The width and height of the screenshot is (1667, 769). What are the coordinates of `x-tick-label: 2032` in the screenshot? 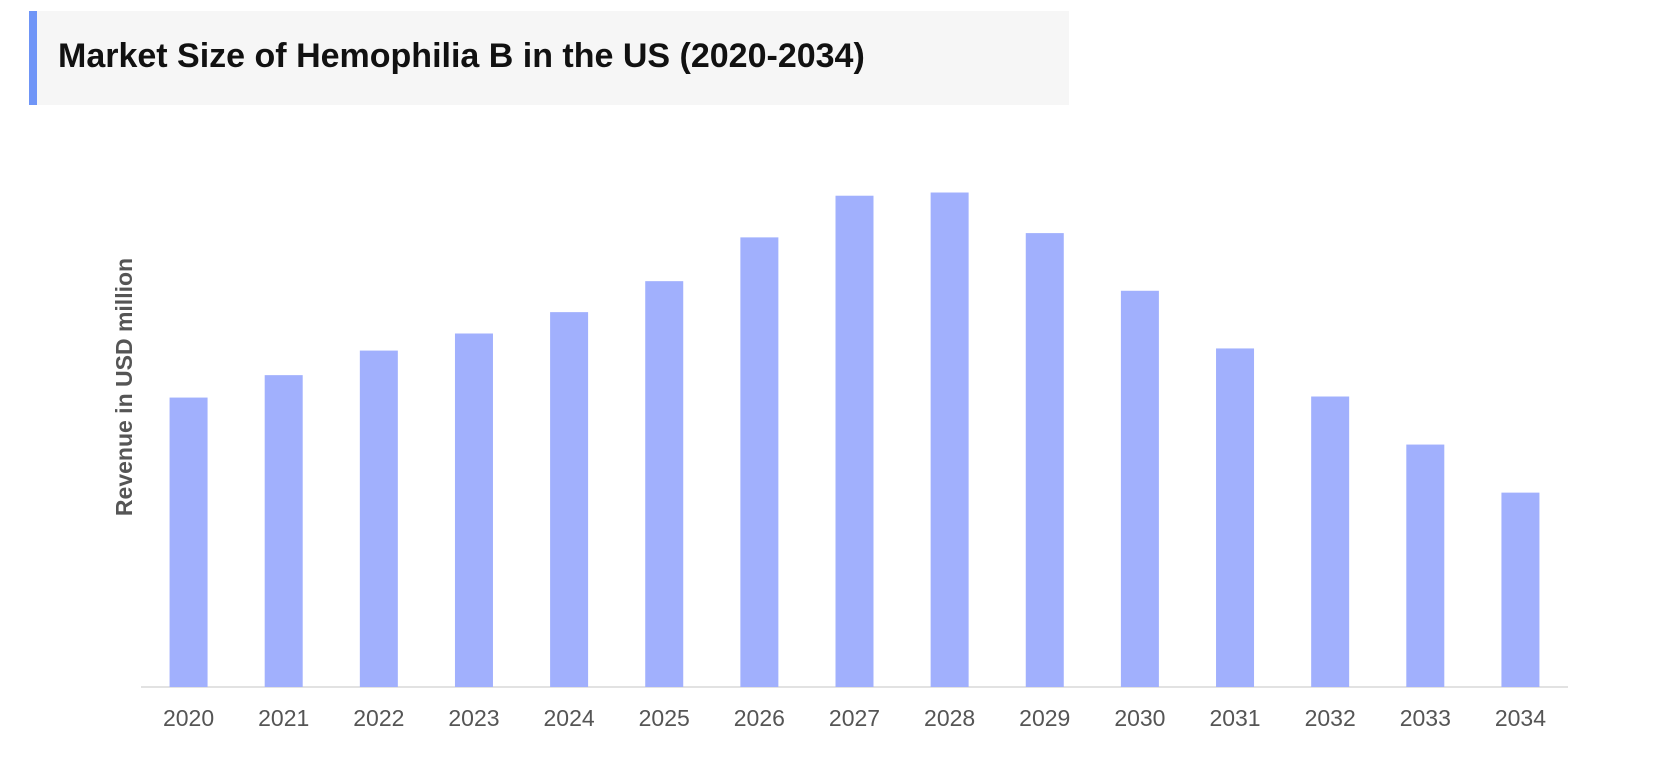 It's located at (1330, 718).